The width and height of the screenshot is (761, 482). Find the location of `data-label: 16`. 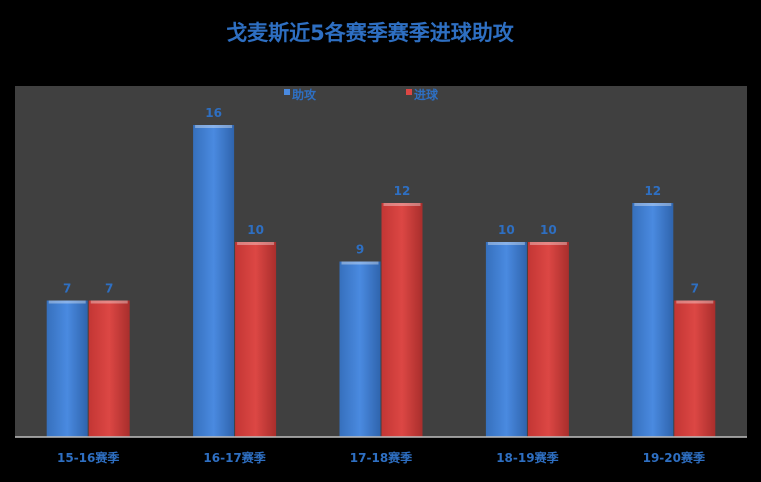

data-label: 16 is located at coordinates (213, 113).